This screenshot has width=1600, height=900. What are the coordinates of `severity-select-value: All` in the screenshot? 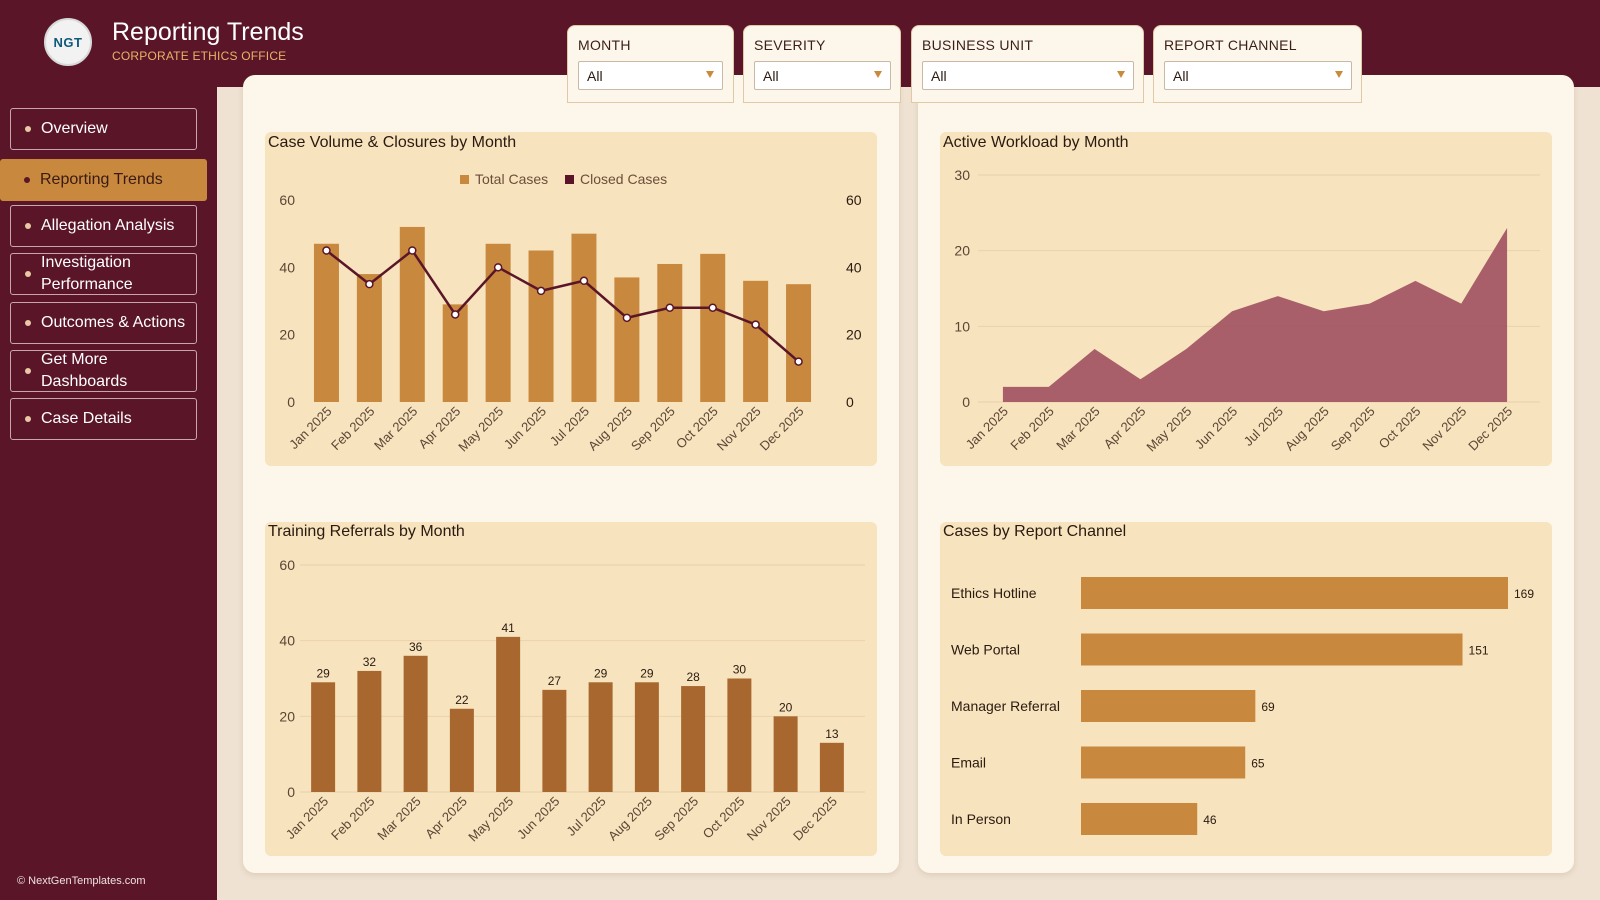 It's located at (771, 76).